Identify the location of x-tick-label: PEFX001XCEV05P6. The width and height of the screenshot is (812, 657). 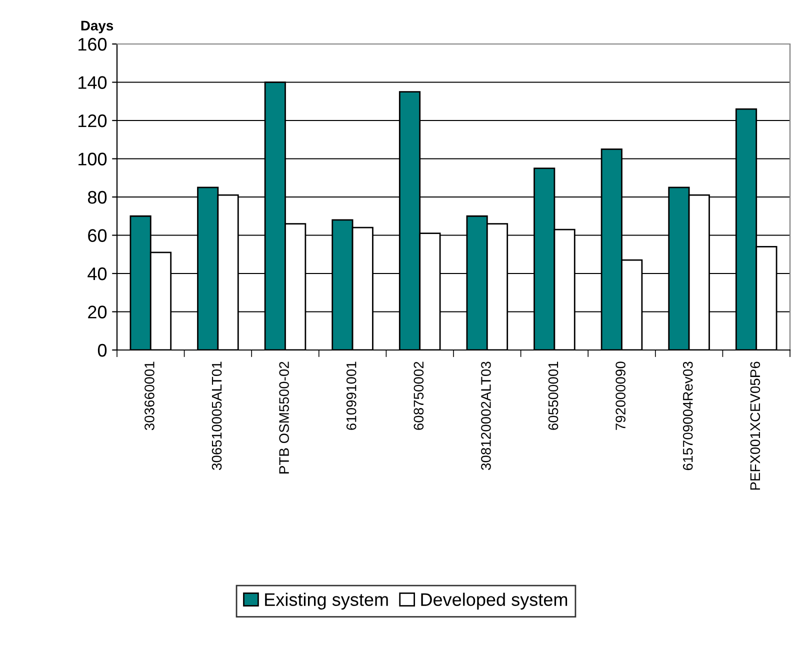
(755, 426).